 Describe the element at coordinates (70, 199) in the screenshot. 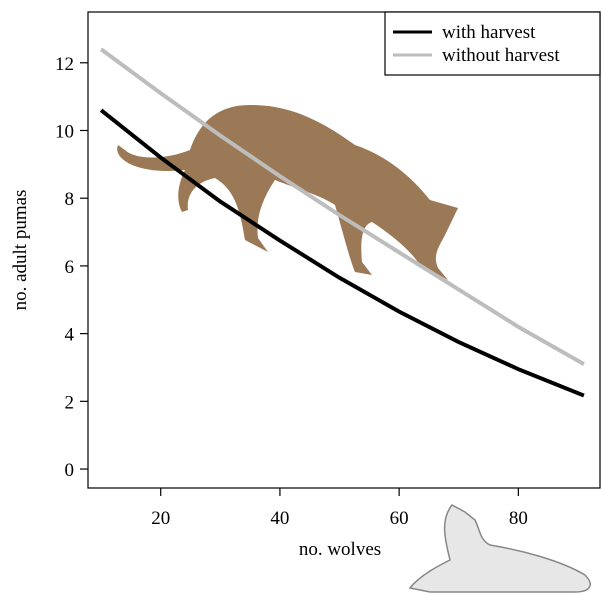

I see `y-tick-label: 8` at that location.